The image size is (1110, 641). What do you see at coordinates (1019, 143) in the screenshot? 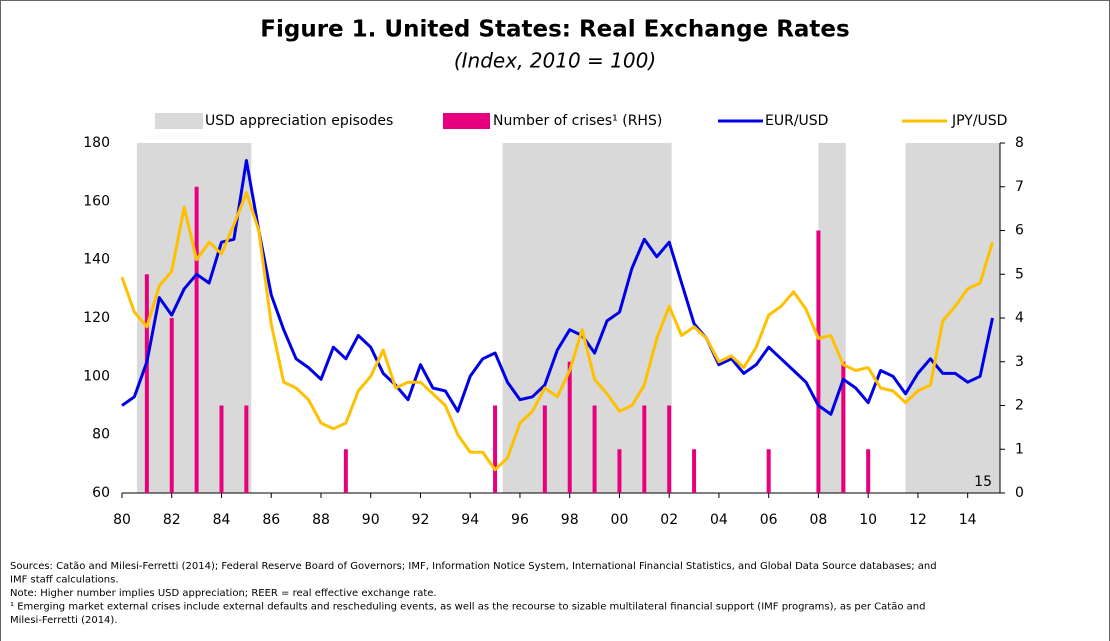
I see `y2-tick-label: 8` at bounding box center [1019, 143].